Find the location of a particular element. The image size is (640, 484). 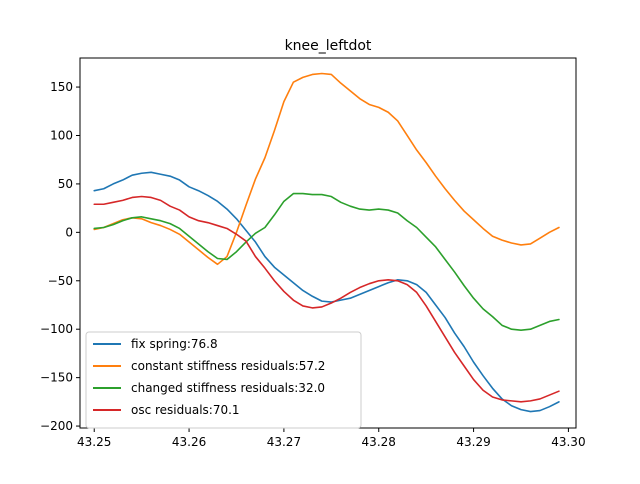

x-tick-label: 43.26 is located at coordinates (189, 442).